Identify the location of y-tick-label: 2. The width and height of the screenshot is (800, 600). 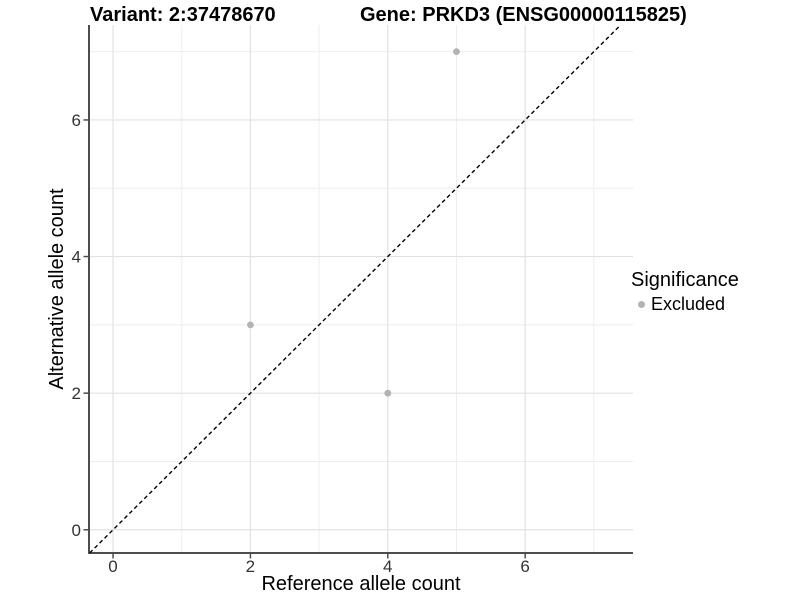
(76, 393).